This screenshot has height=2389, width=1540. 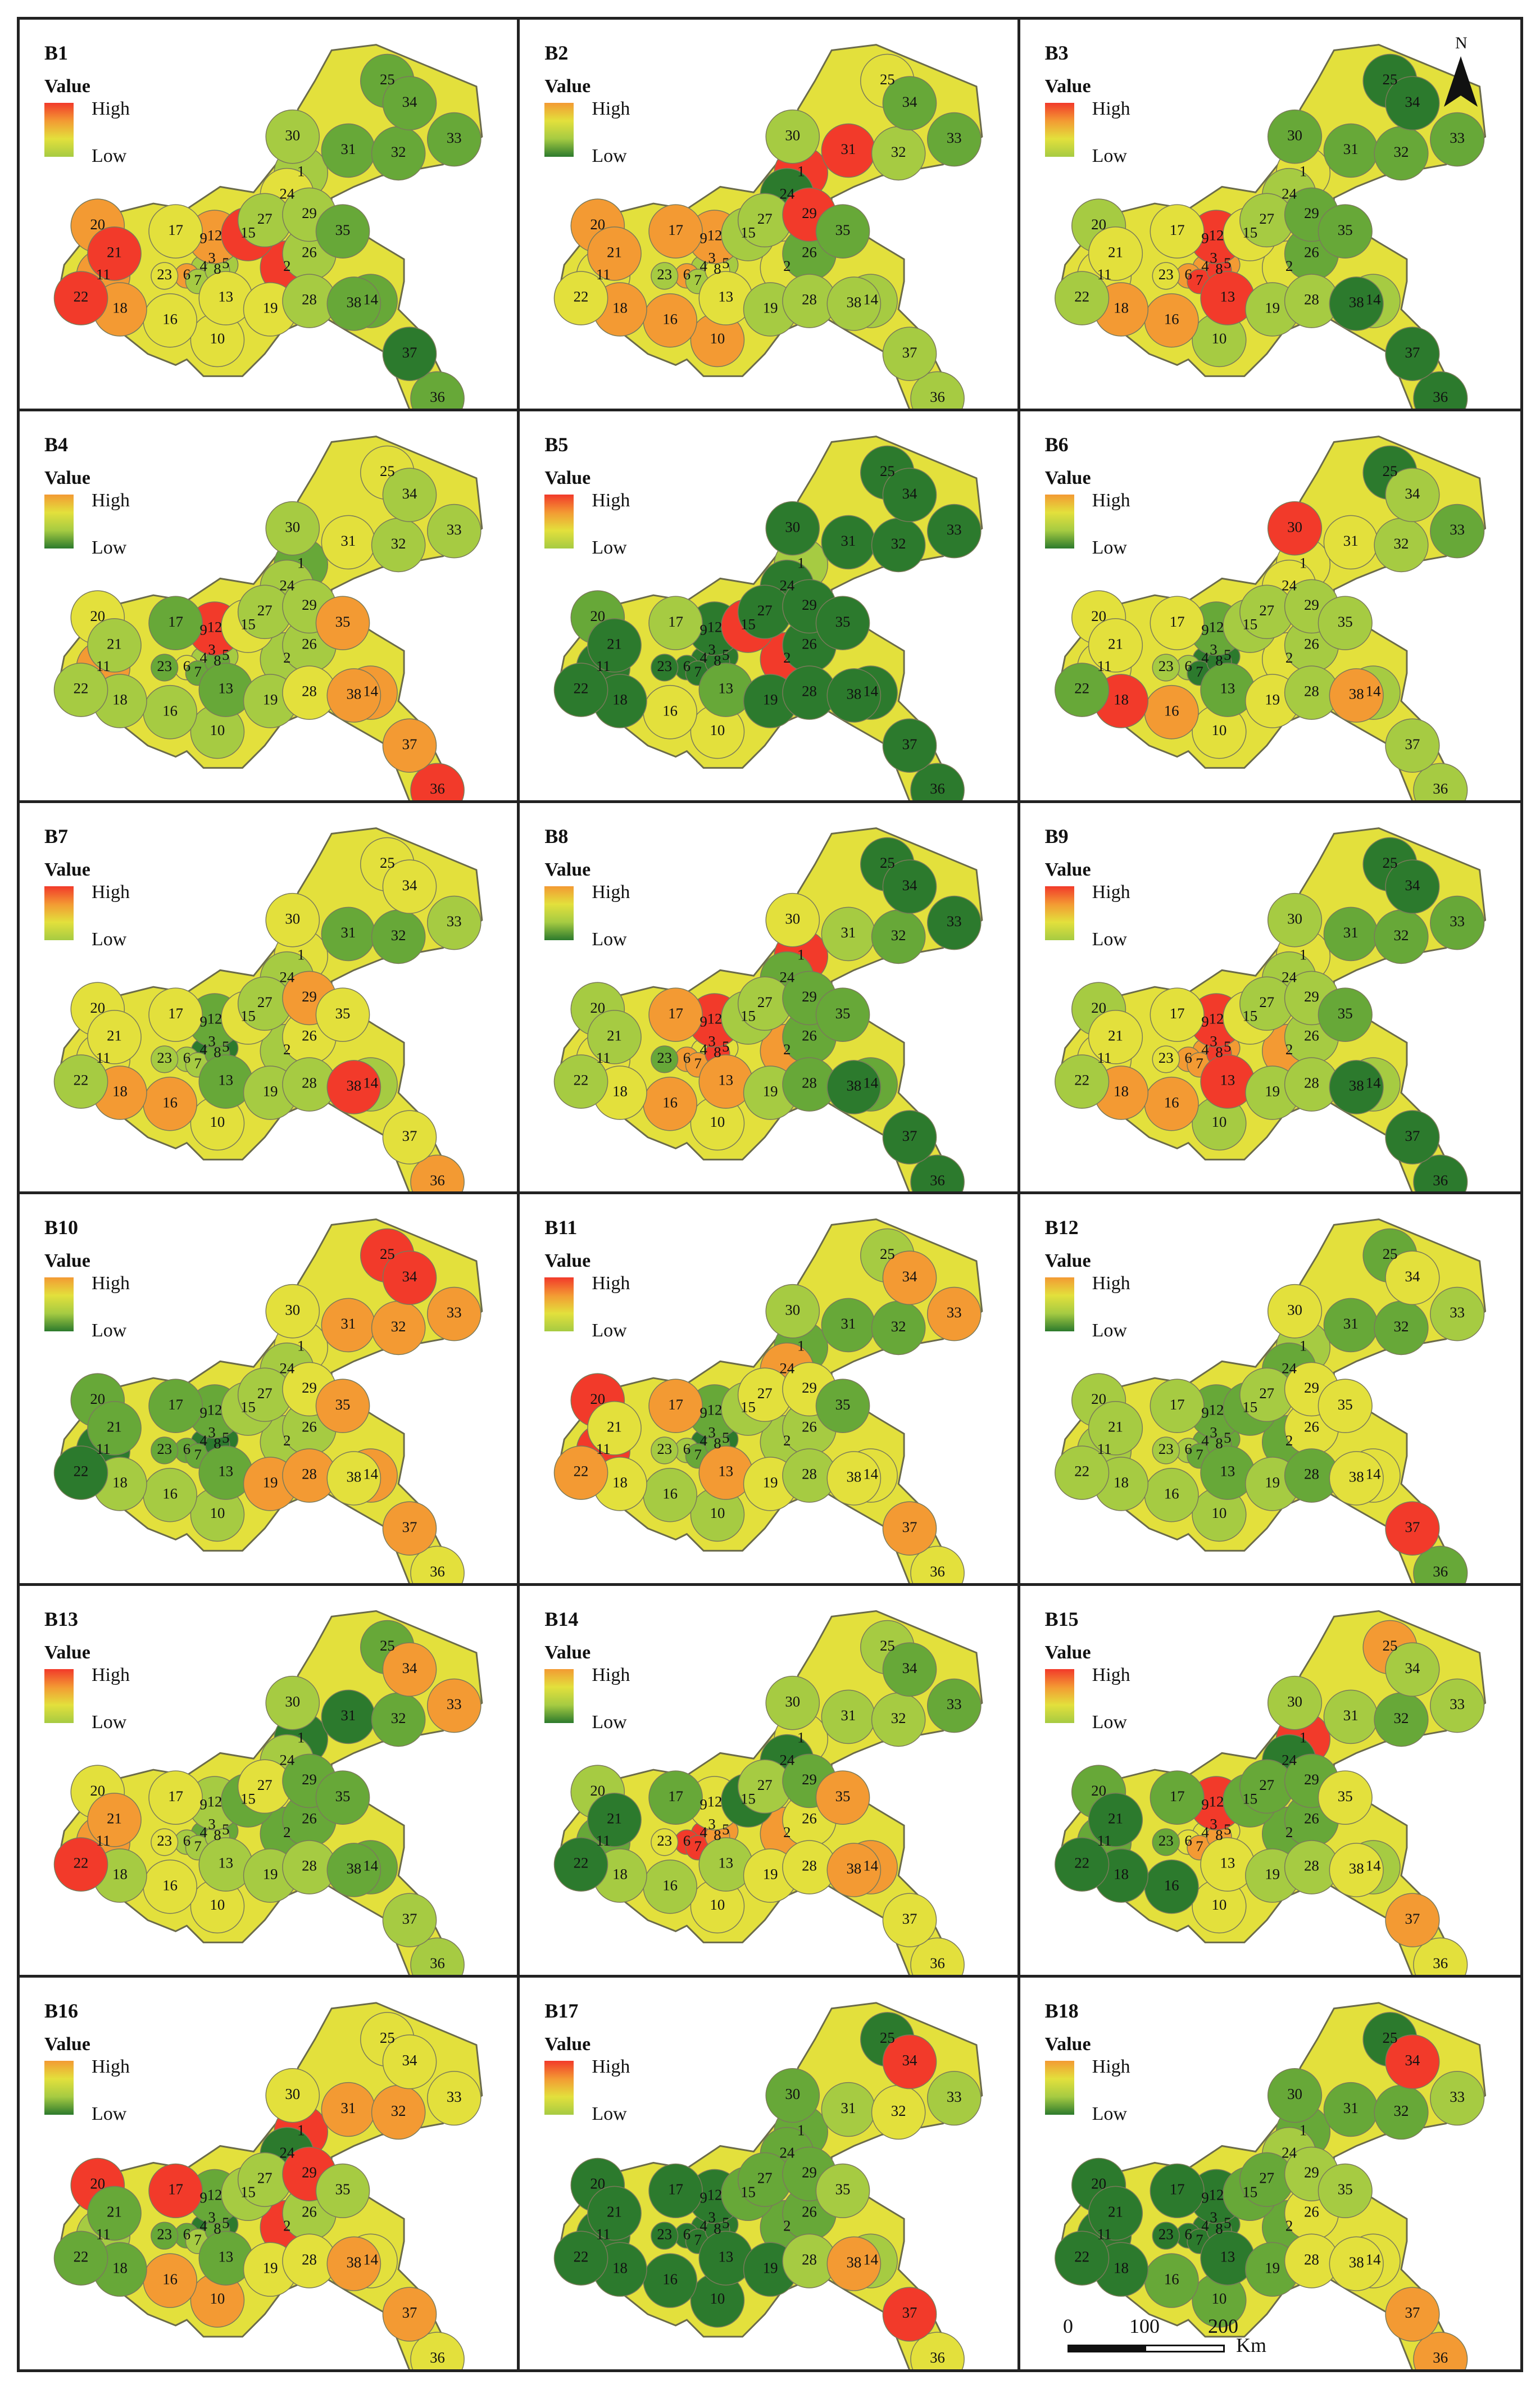 I want to click on district-label-4: 4, so click(x=1205, y=1832).